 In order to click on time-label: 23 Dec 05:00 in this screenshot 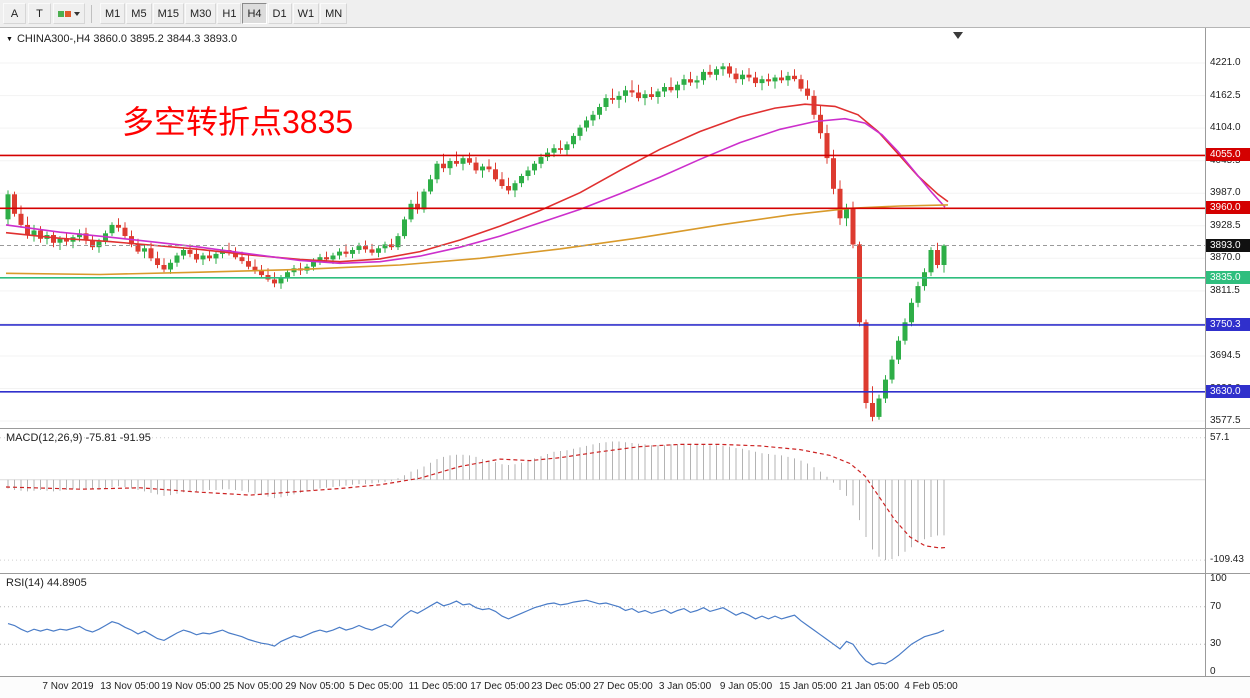, I will do `click(561, 686)`.